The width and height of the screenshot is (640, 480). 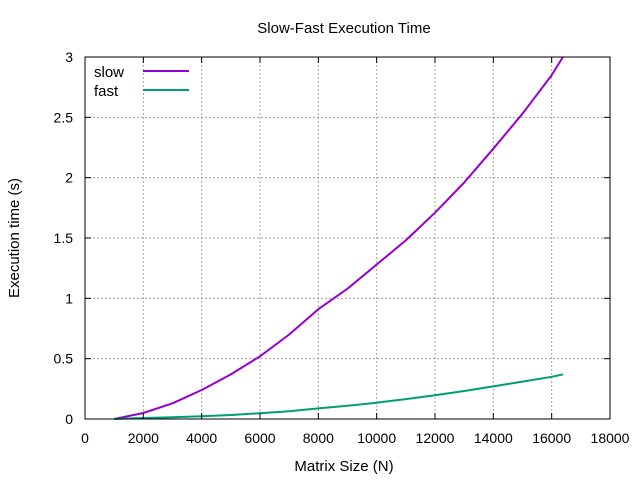 I want to click on series-line-fast, so click(x=339, y=396).